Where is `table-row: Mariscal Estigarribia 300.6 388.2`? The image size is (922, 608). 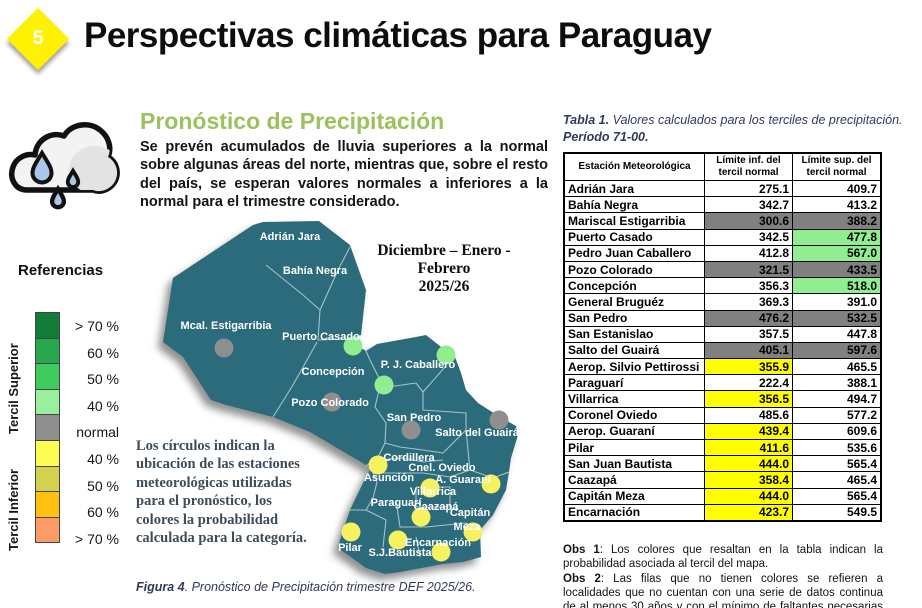
table-row: Mariscal Estigarribia 300.6 388.2 is located at coordinates (722, 221).